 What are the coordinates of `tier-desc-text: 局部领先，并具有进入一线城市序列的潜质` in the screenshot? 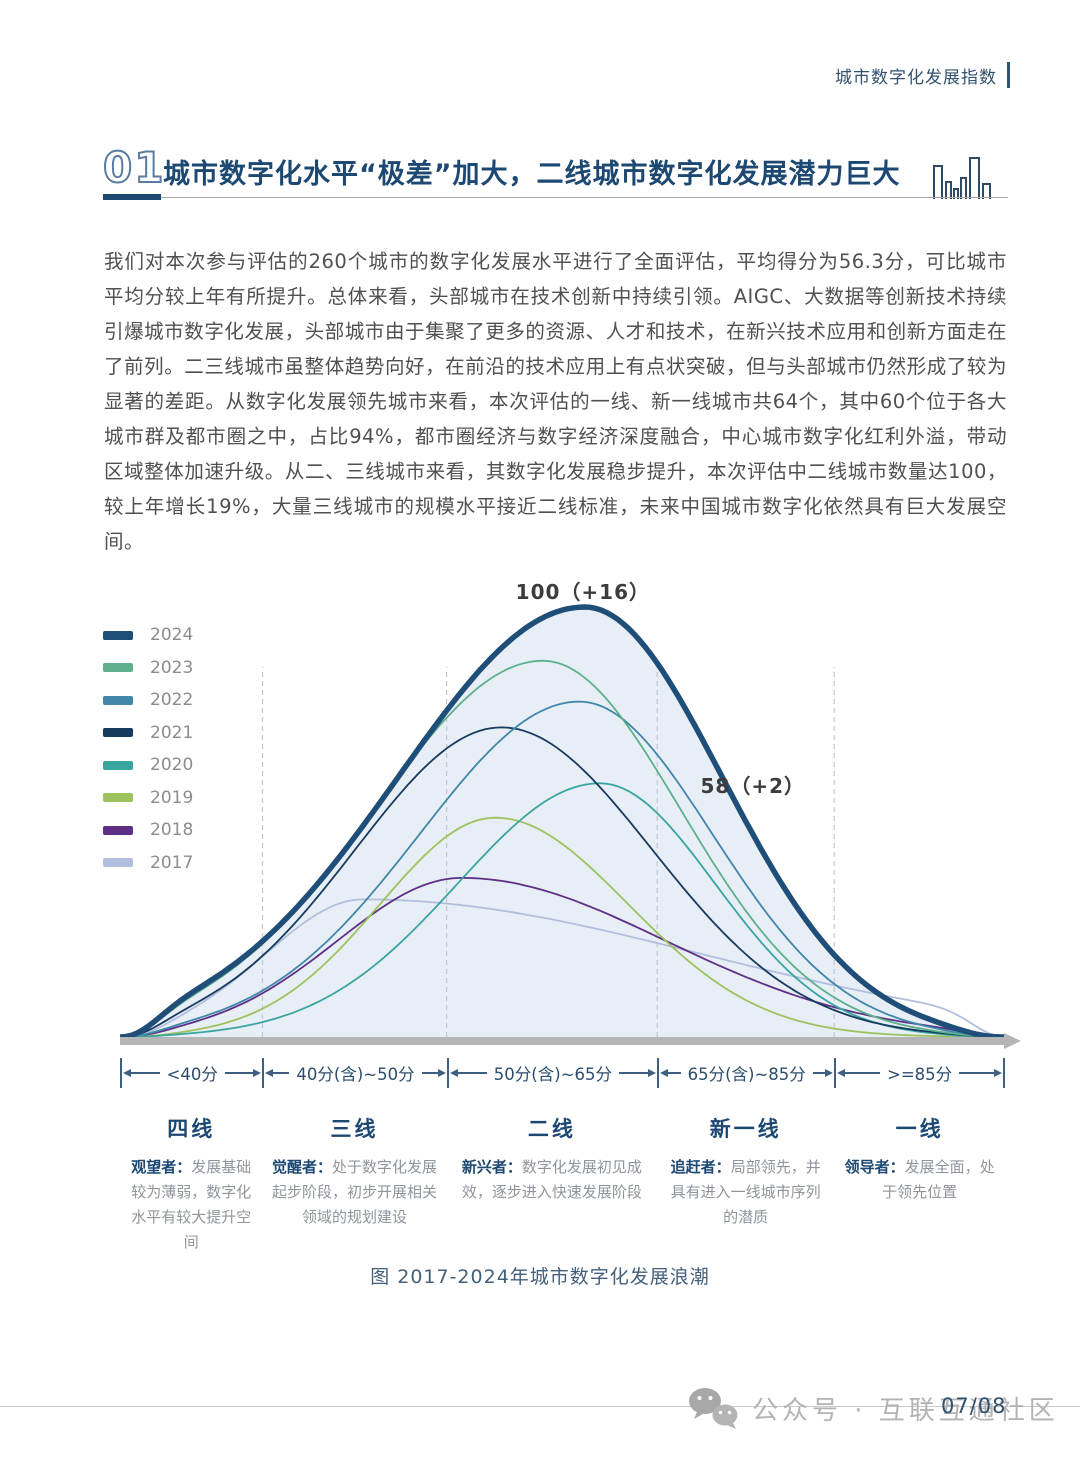 It's located at (745, 1192).